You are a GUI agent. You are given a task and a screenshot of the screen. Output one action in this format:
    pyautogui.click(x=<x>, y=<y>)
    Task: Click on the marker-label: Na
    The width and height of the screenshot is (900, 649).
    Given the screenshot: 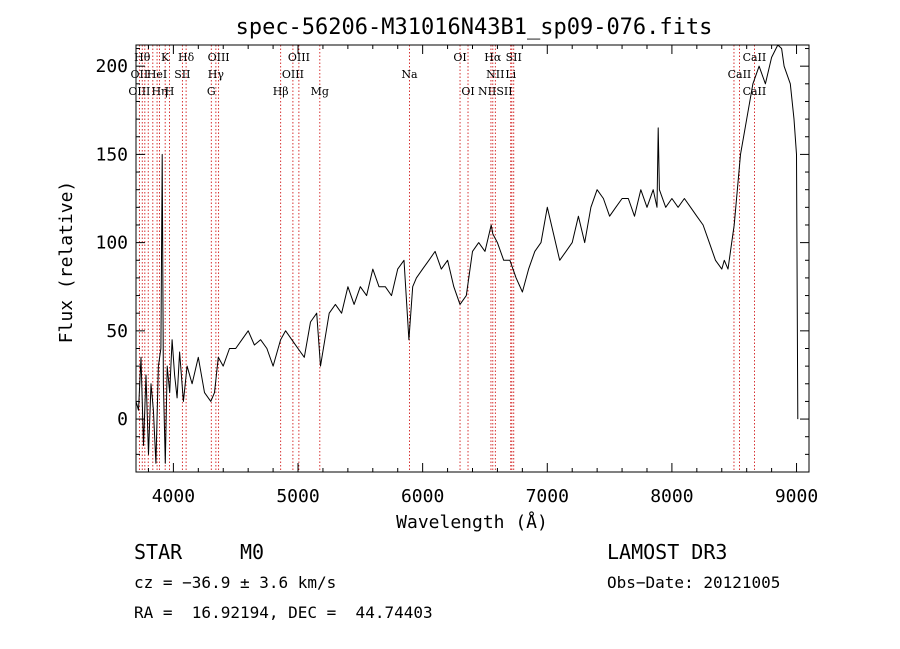 What is the action you would take?
    pyautogui.click(x=409, y=74)
    